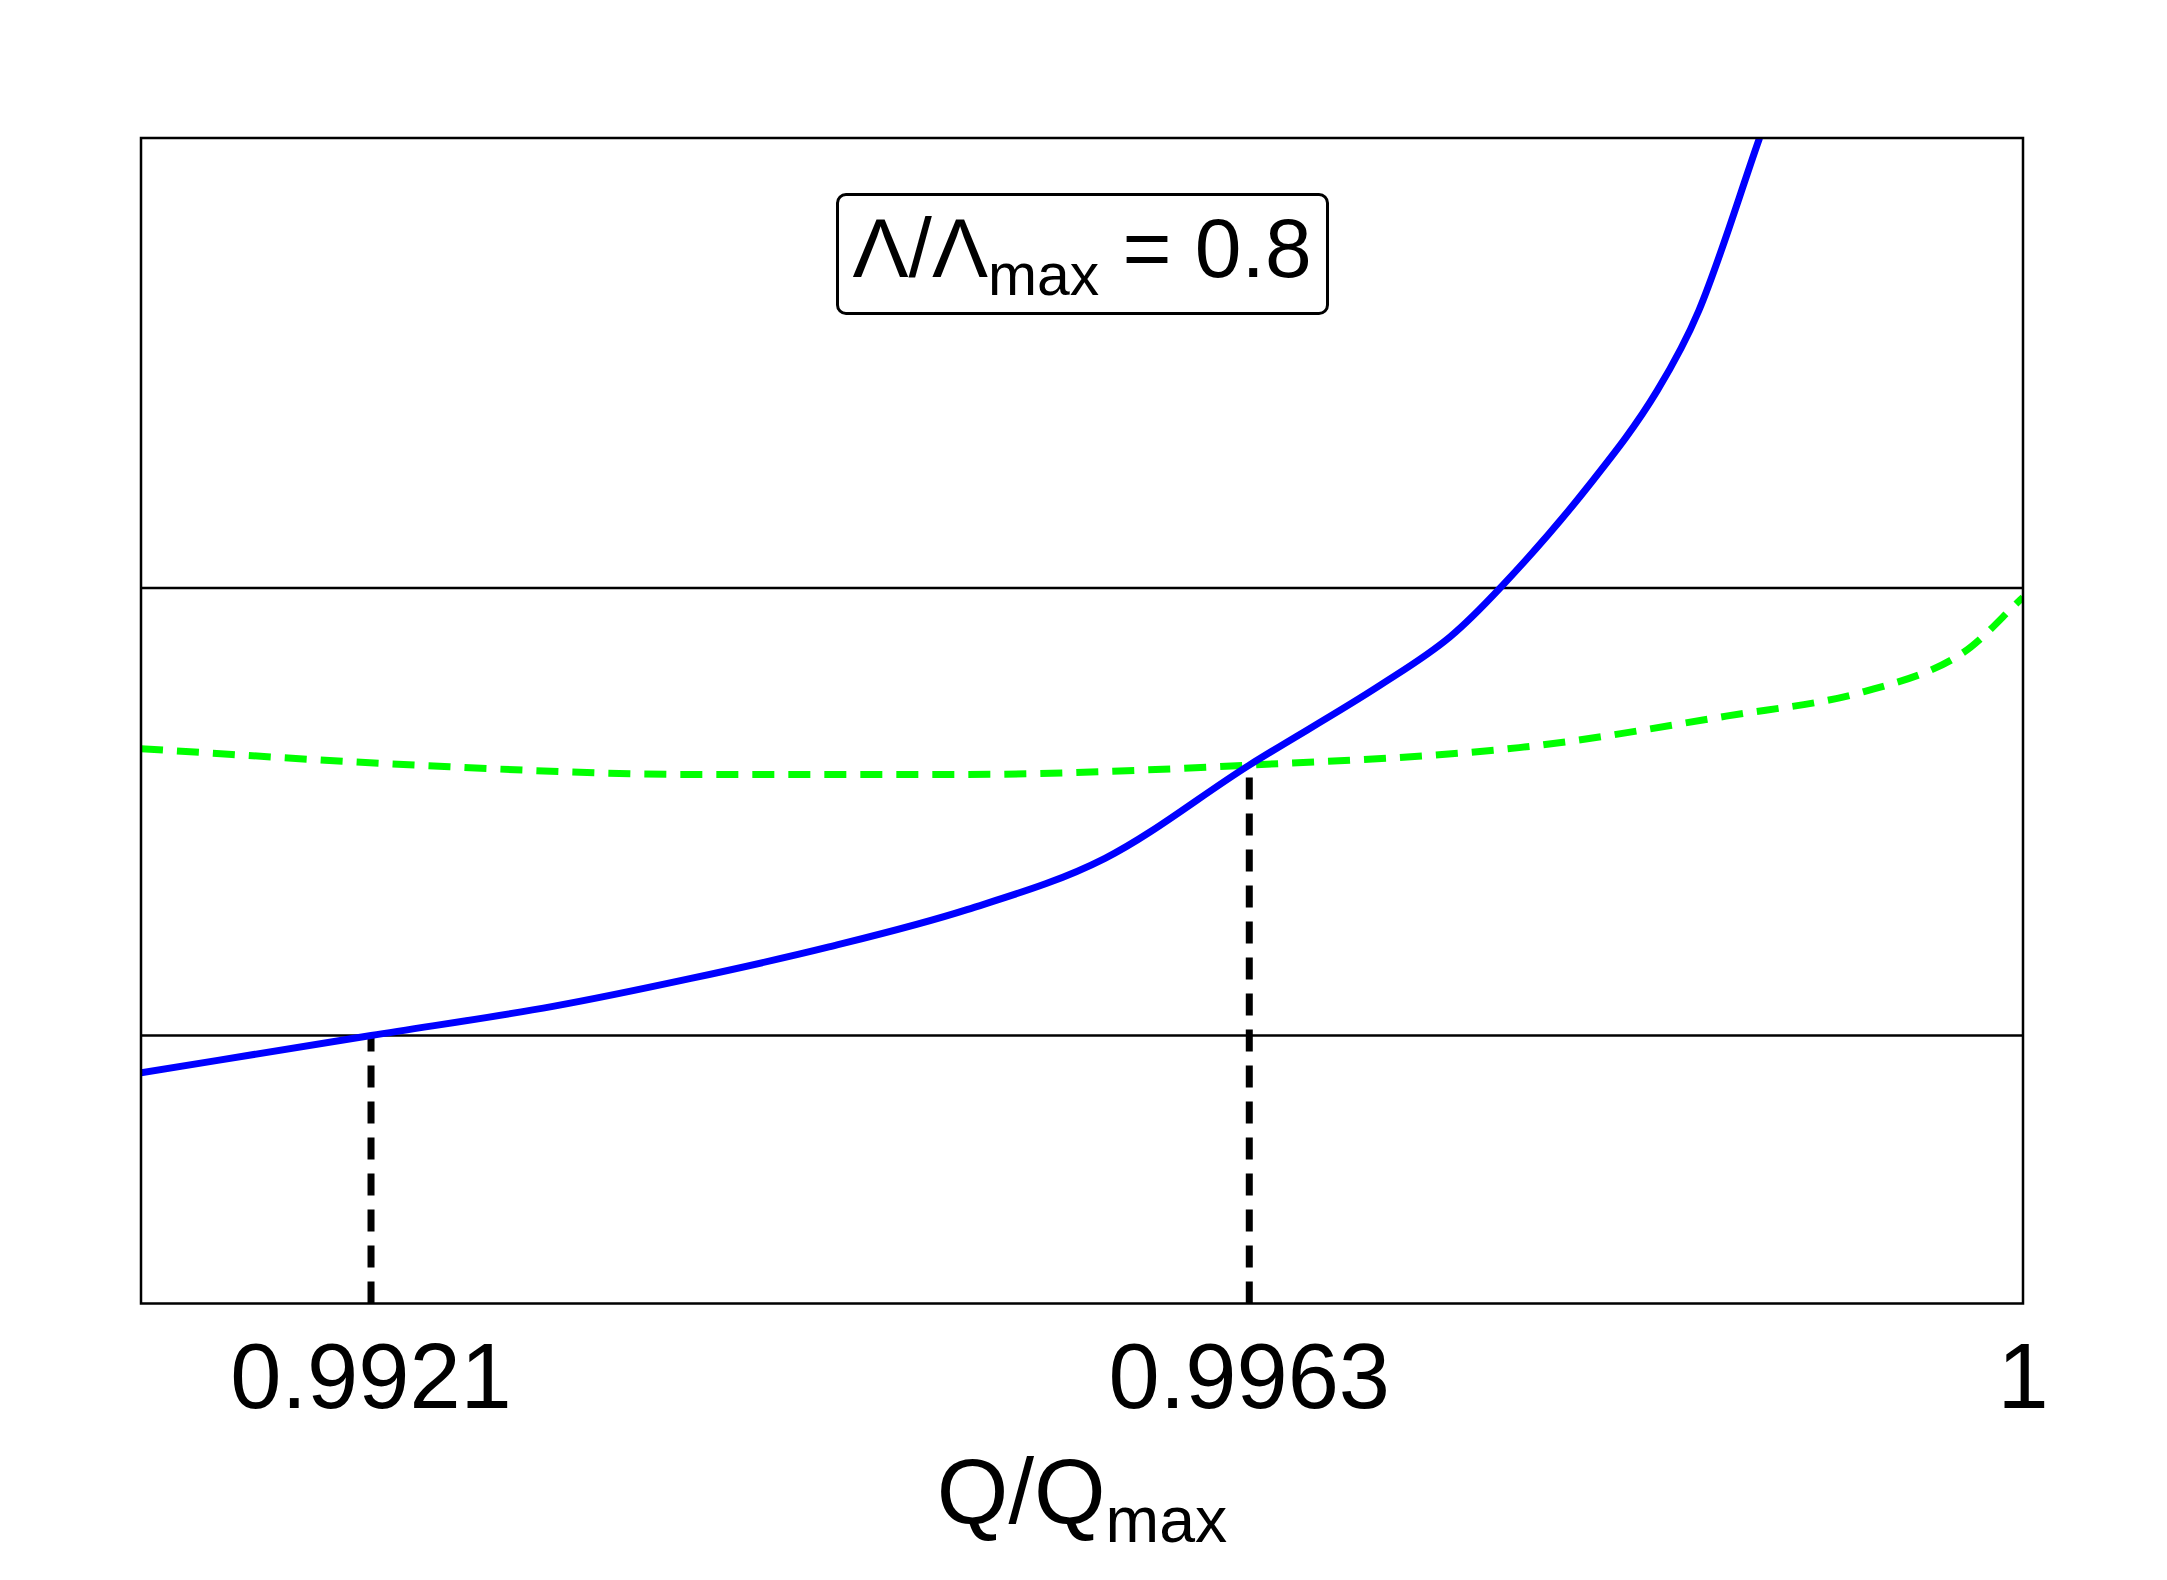  What do you see at coordinates (2023, 1376) in the screenshot?
I see `x-tick-label: 1` at bounding box center [2023, 1376].